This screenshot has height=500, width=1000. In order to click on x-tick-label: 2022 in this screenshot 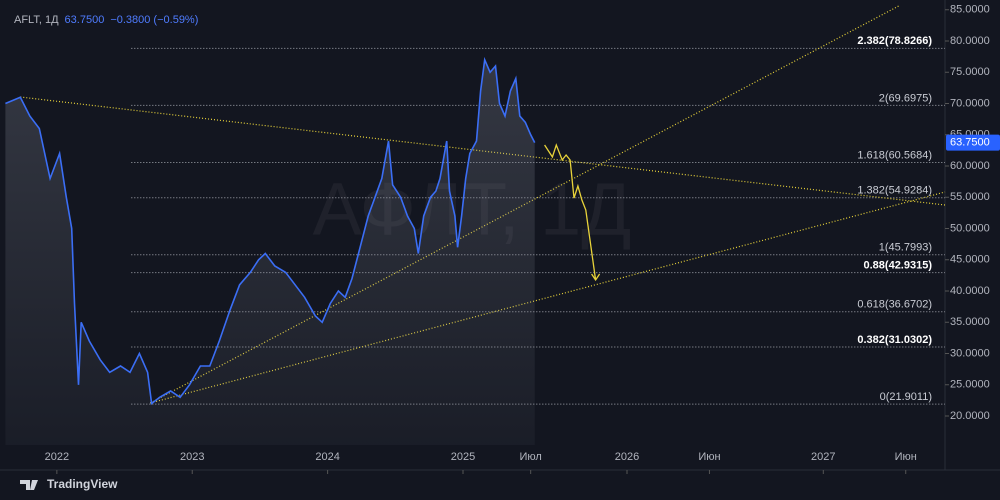, I will do `click(57, 457)`.